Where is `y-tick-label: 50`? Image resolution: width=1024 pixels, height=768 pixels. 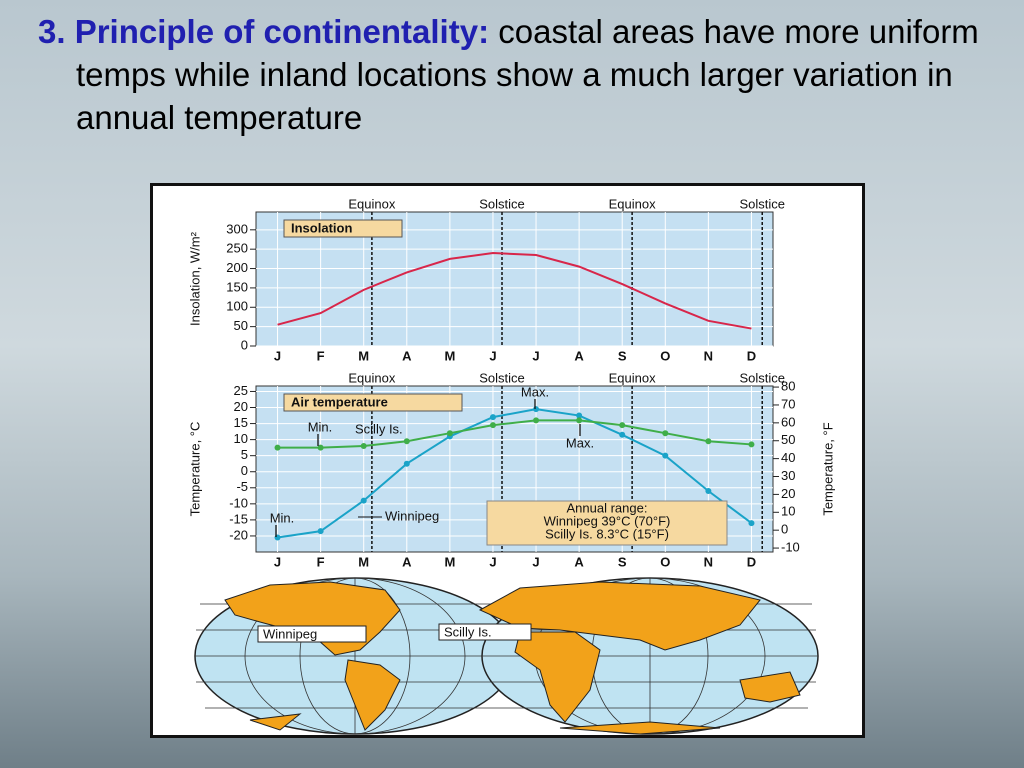 y-tick-label: 50 is located at coordinates (241, 325).